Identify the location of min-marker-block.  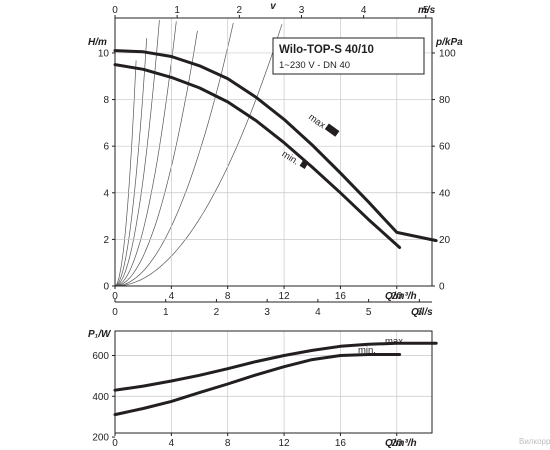
(303, 164).